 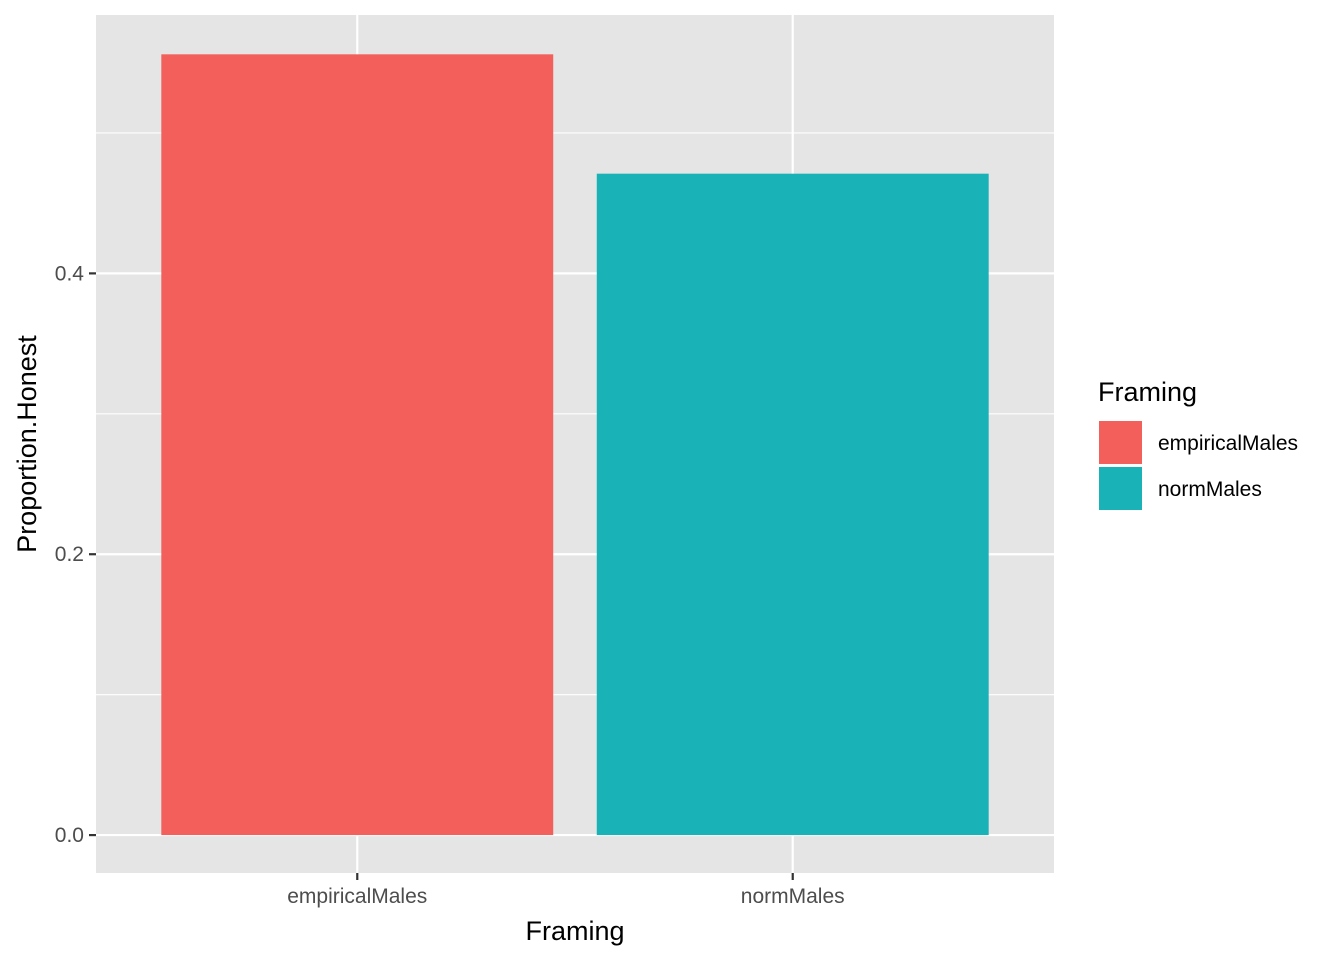 What do you see at coordinates (1210, 489) in the screenshot?
I see `legend-label: normMales` at bounding box center [1210, 489].